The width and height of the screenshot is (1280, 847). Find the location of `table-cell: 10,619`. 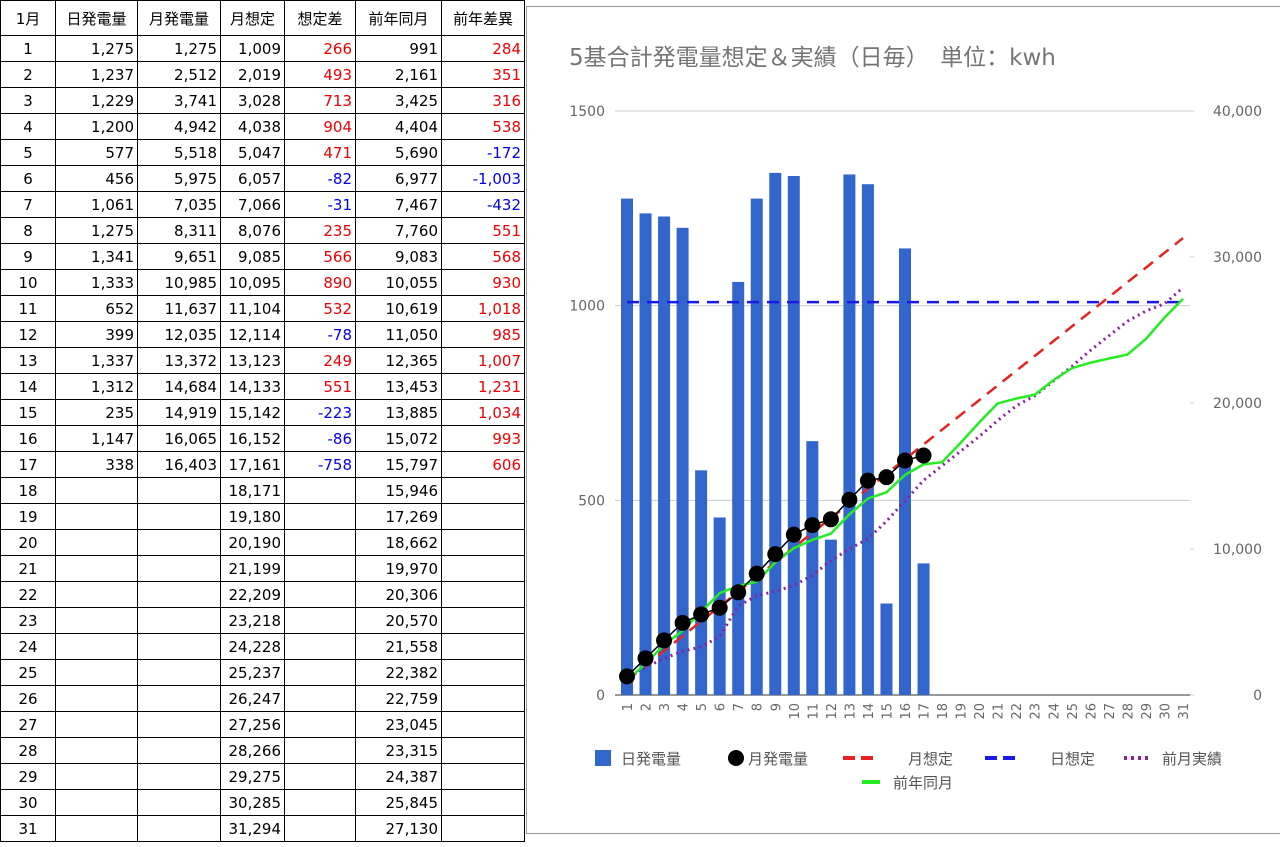

table-cell: 10,619 is located at coordinates (398, 308).